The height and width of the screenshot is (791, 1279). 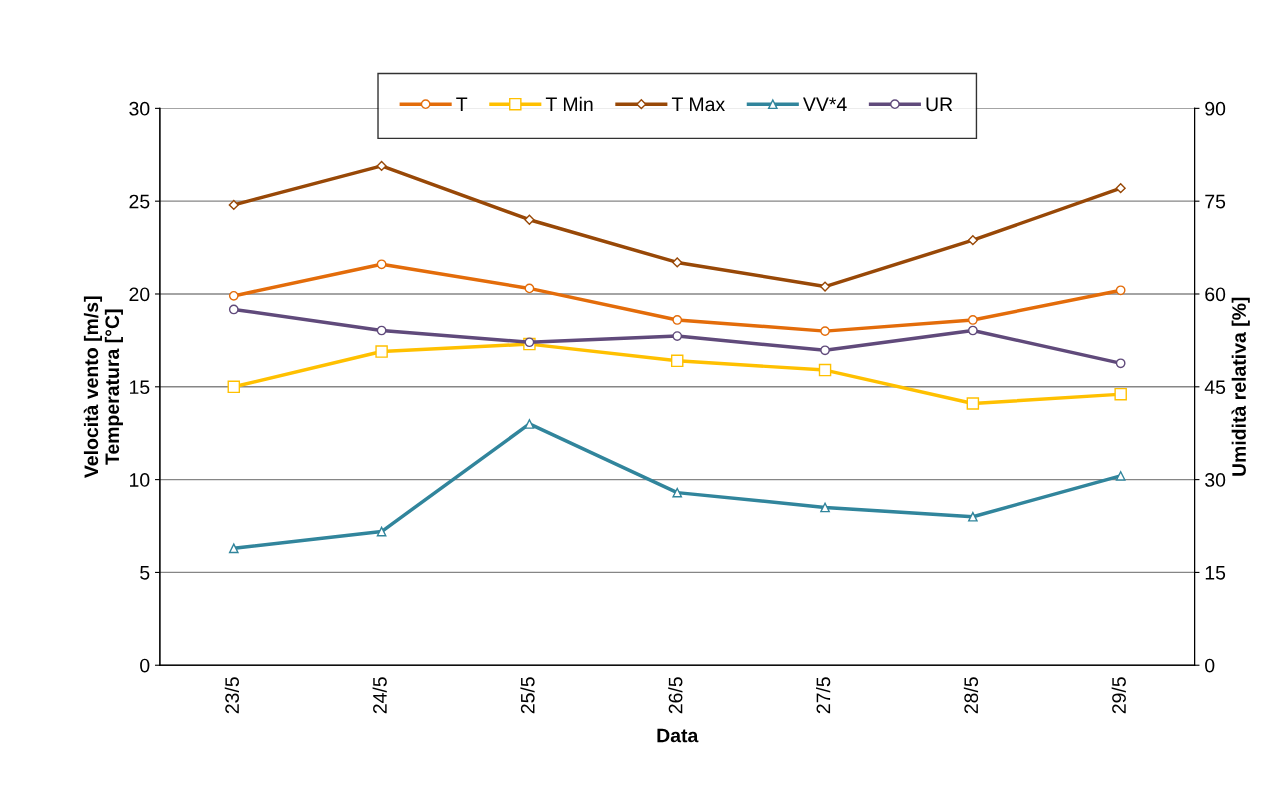 What do you see at coordinates (462, 104) in the screenshot?
I see `legend-label: T` at bounding box center [462, 104].